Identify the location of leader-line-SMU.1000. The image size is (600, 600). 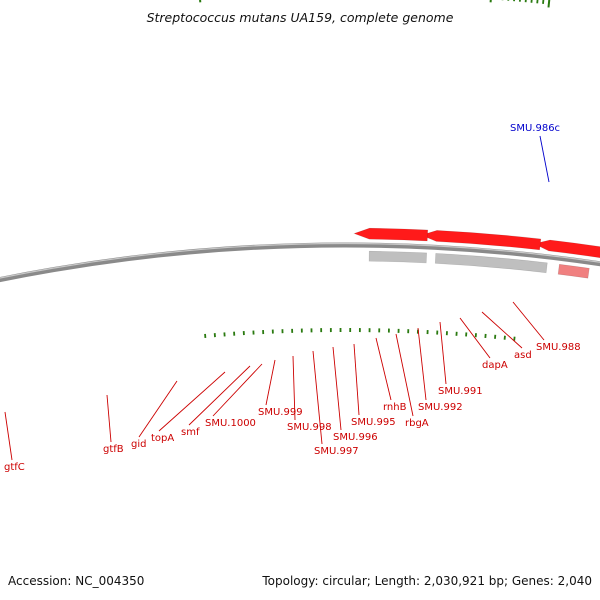
(237, 390).